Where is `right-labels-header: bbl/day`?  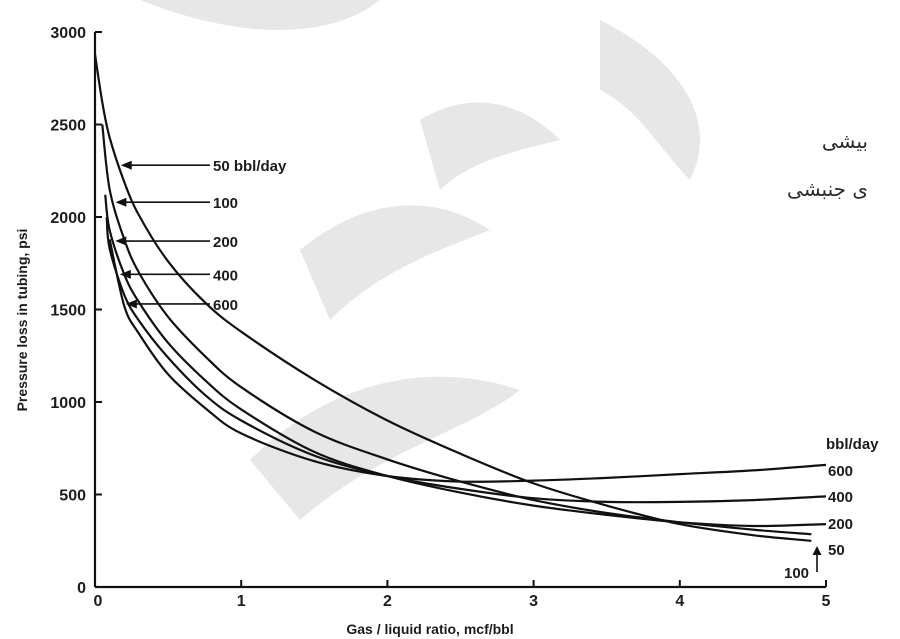
right-labels-header: bbl/day is located at coordinates (852, 444).